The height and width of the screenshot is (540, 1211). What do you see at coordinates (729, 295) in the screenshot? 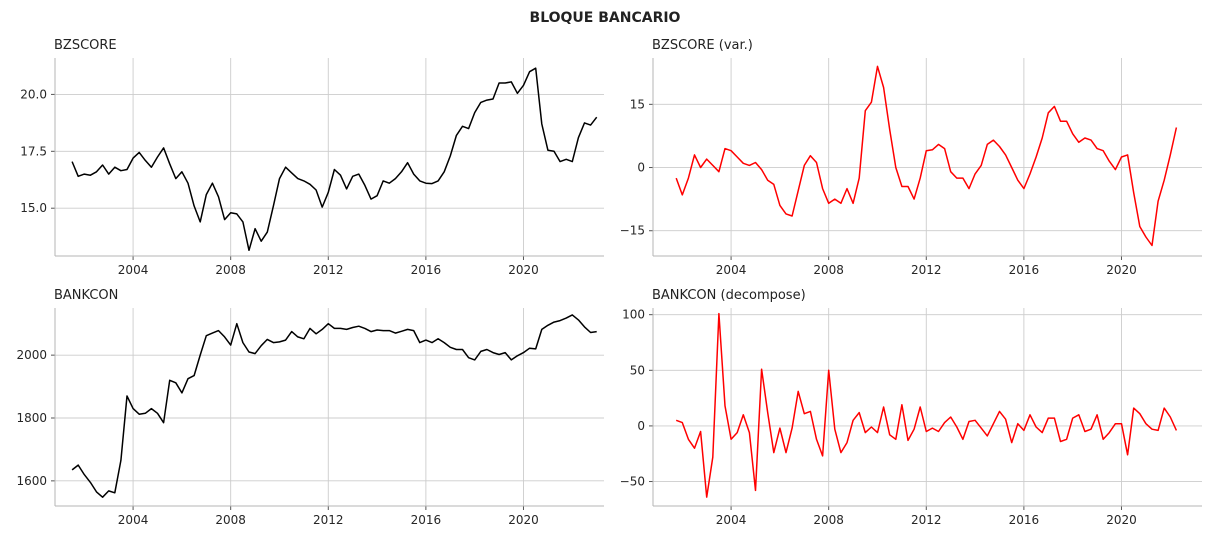
I see `chart-title: BANKCON (decompose)` at bounding box center [729, 295].